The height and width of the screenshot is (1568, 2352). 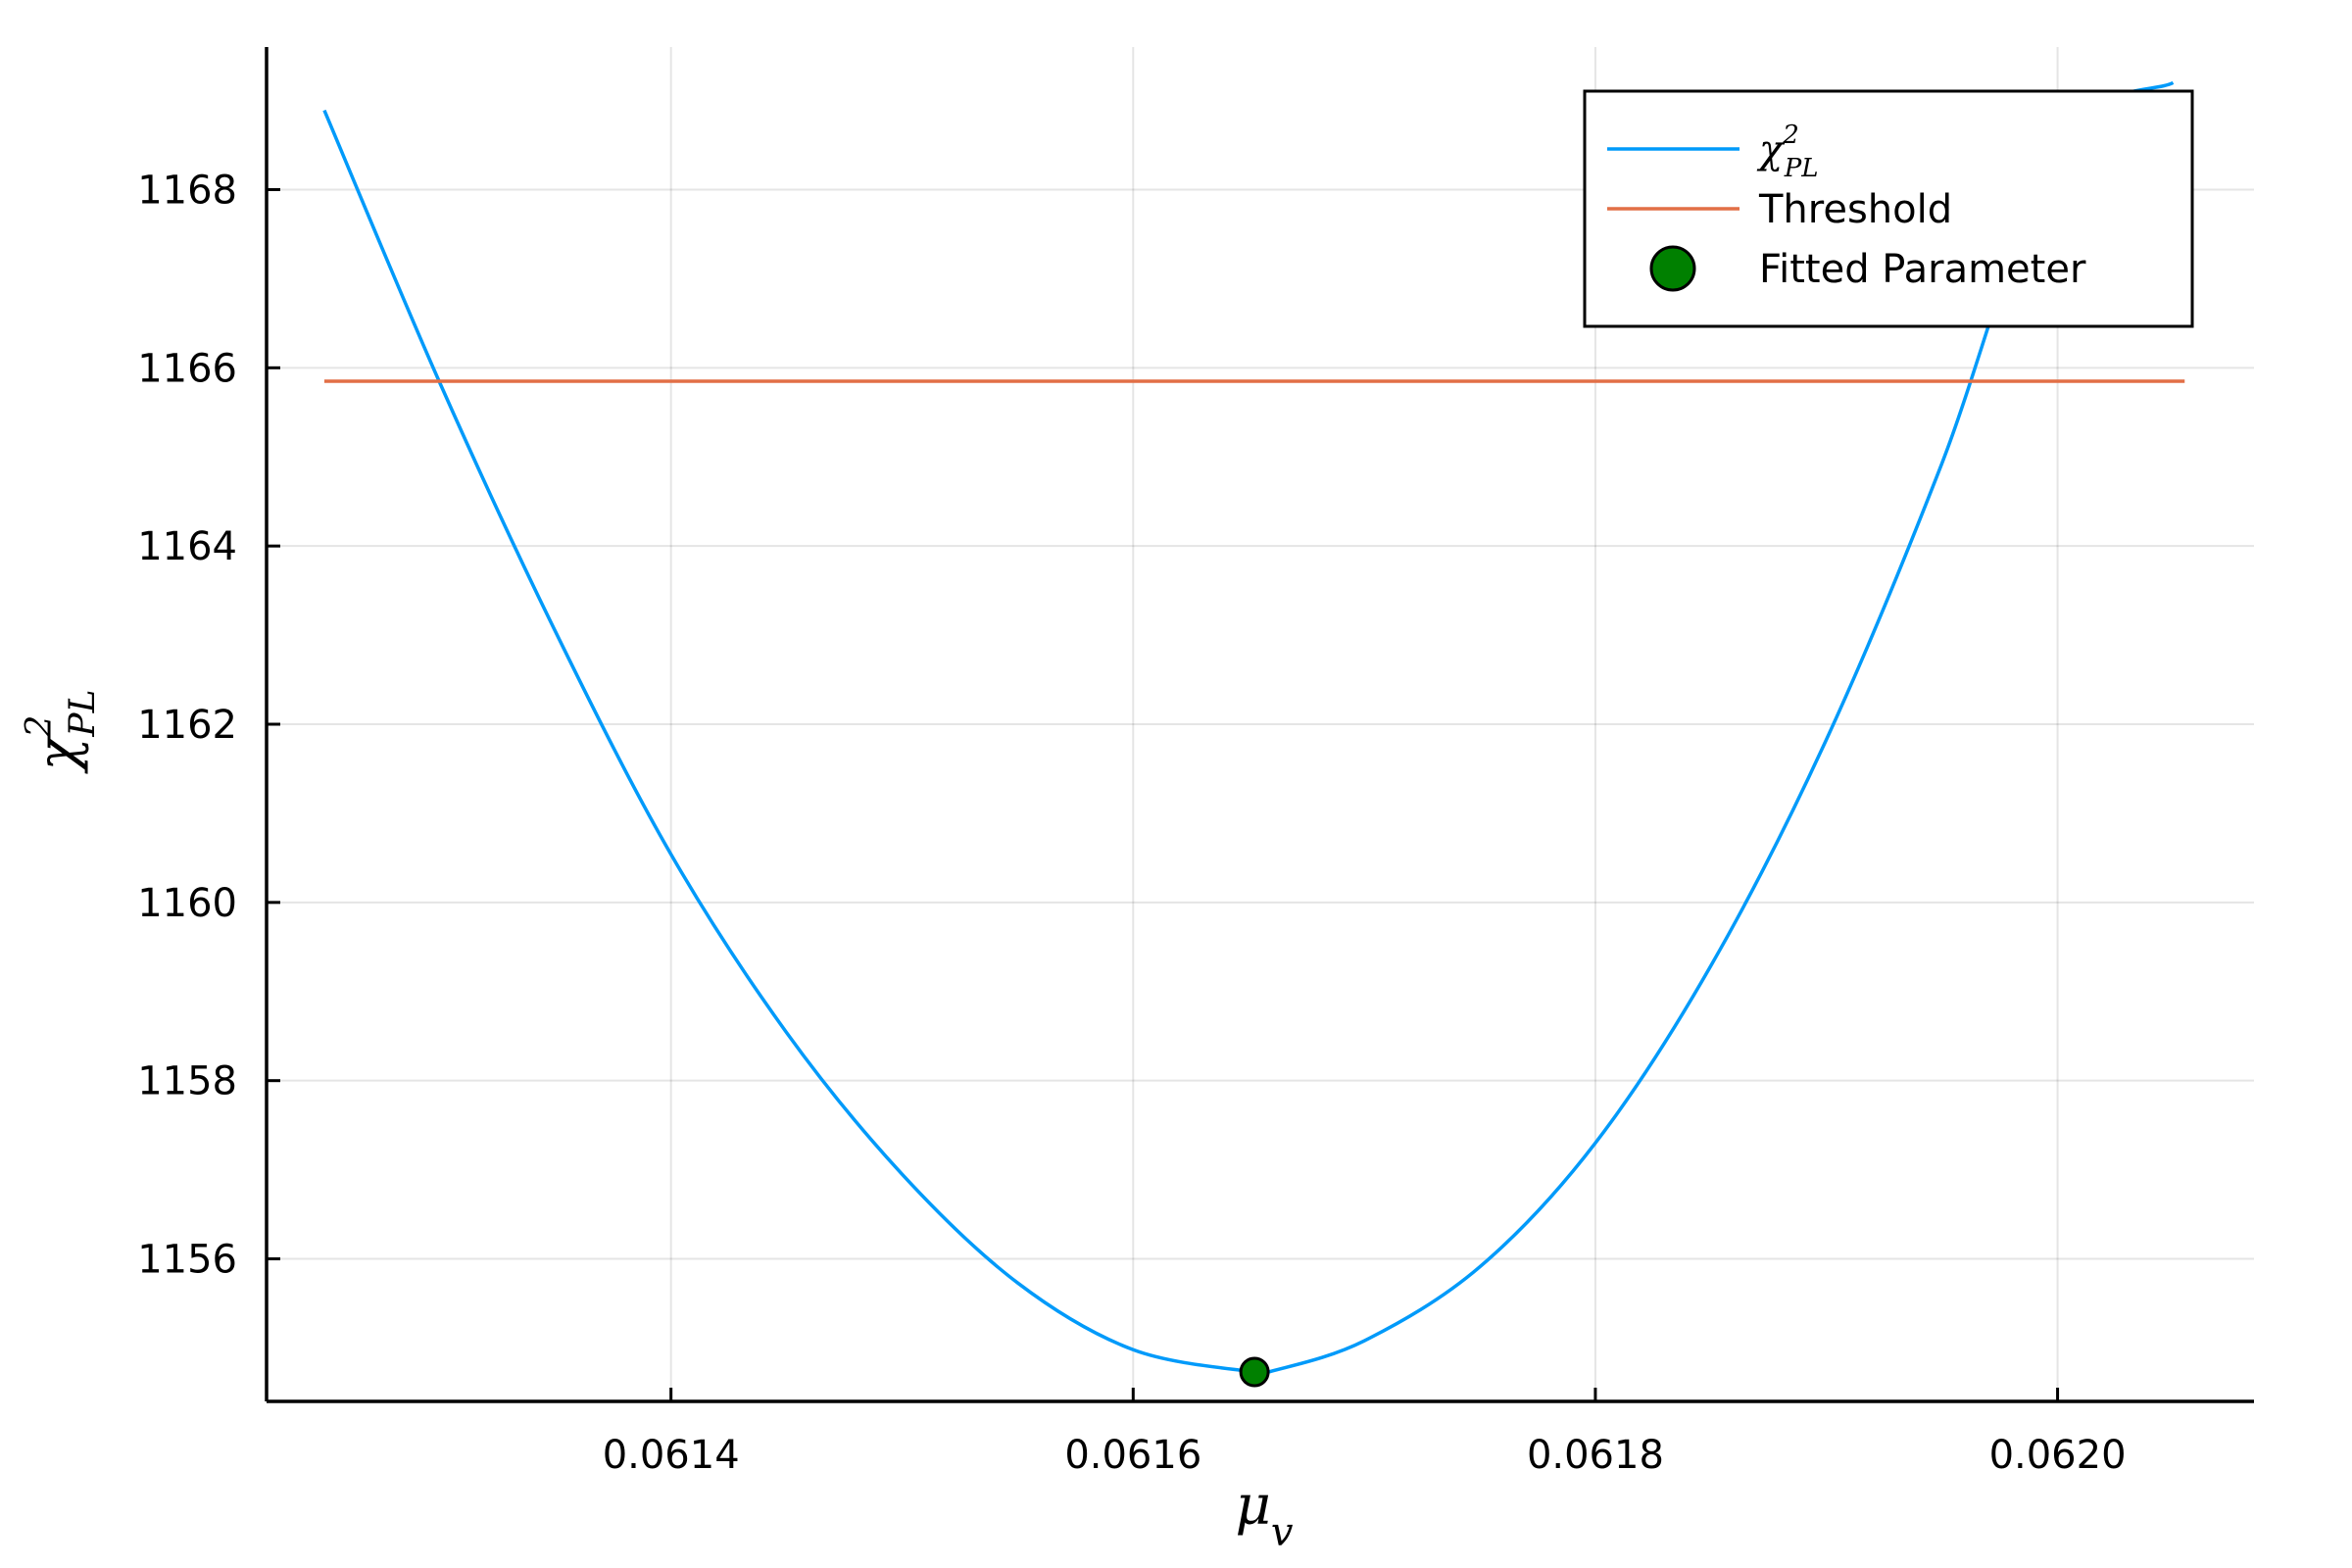 What do you see at coordinates (187, 725) in the screenshot?
I see `y-tick-label-3: 1162` at bounding box center [187, 725].